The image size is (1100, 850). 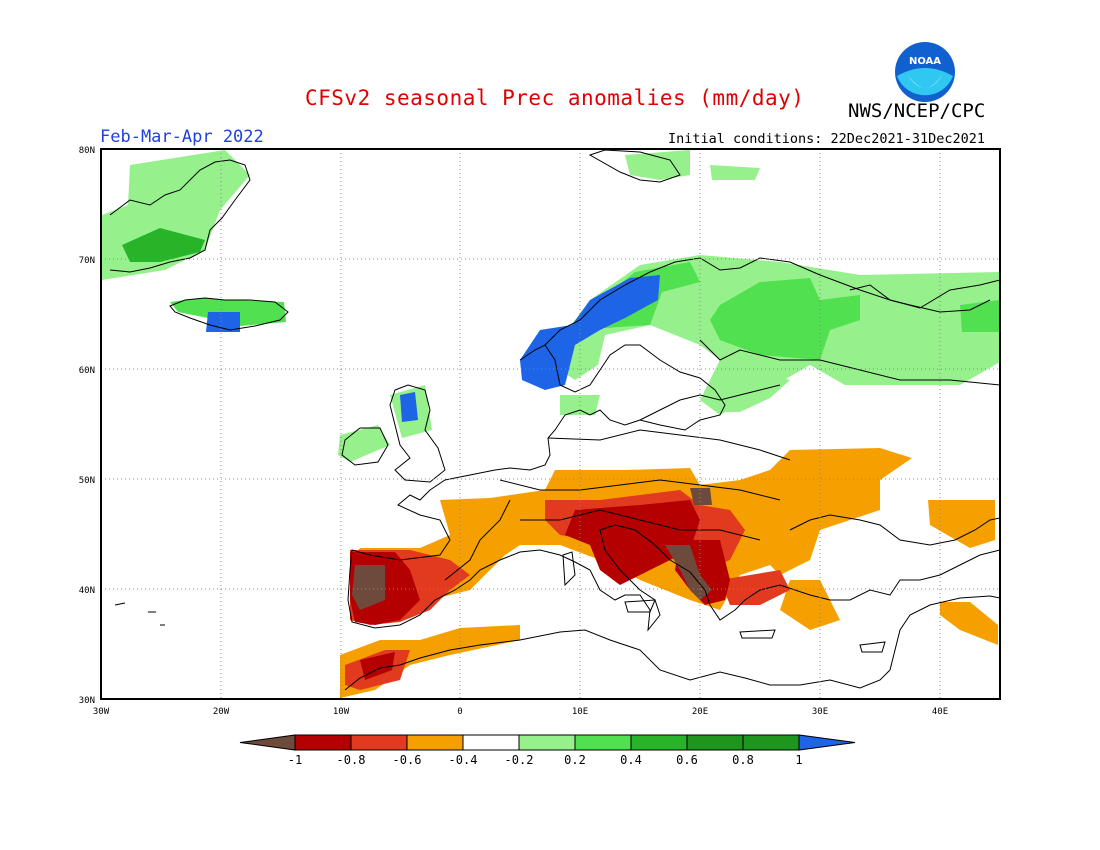 I want to click on anomaly-italy-darkred, so click(x=632, y=542).